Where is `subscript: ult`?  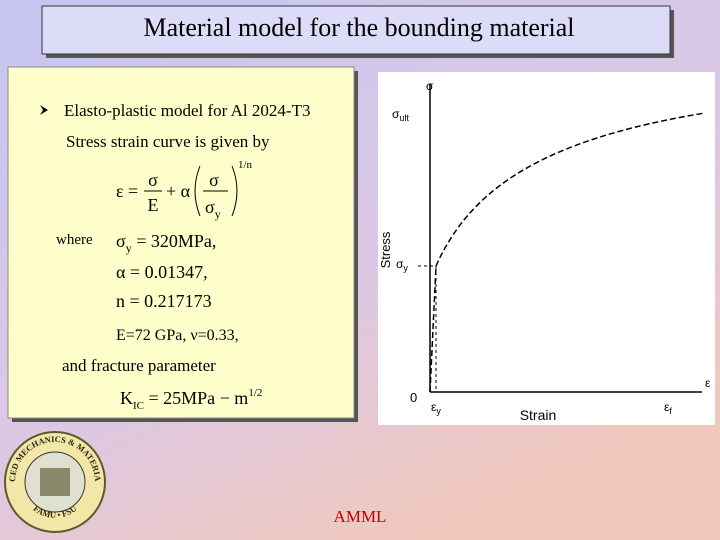
subscript: ult is located at coordinates (404, 118).